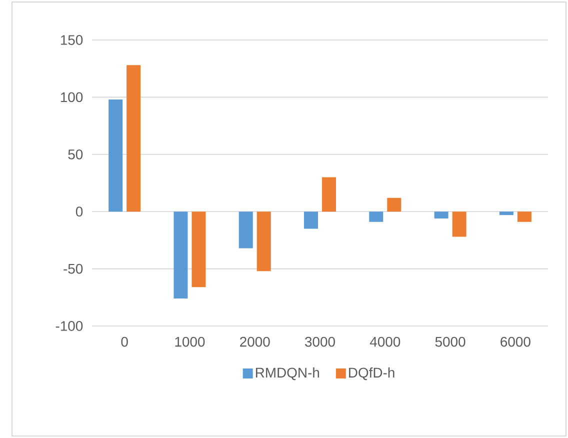 This screenshot has height=438, width=568. I want to click on x-tick-label: 2000, so click(255, 341).